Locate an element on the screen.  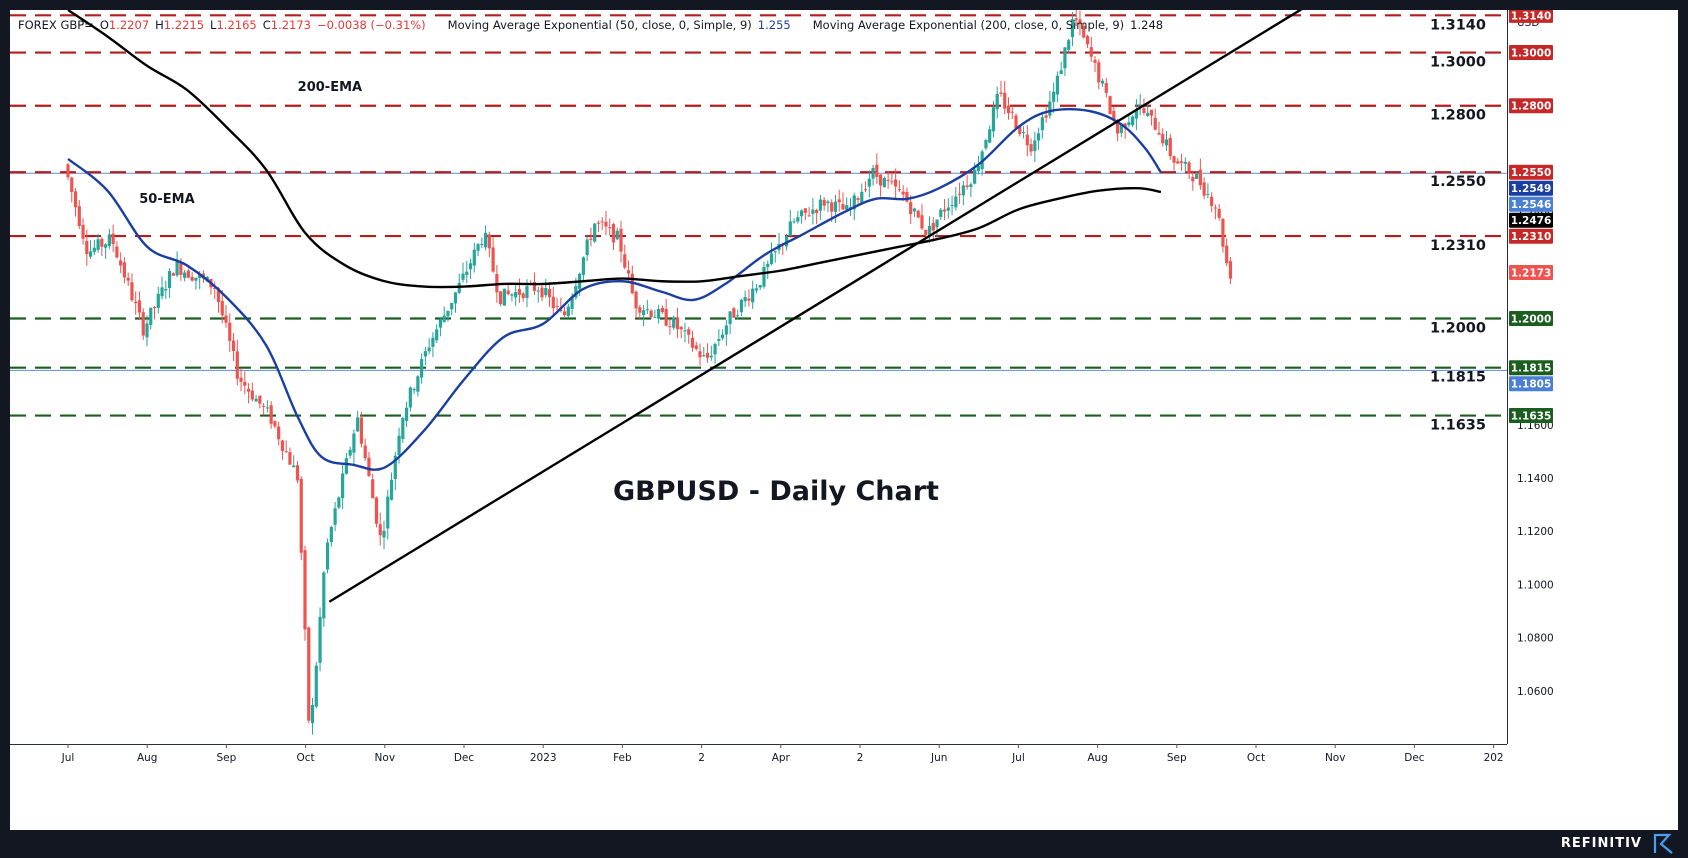
symbol-name: FOREX GBP= is located at coordinates (56, 25).